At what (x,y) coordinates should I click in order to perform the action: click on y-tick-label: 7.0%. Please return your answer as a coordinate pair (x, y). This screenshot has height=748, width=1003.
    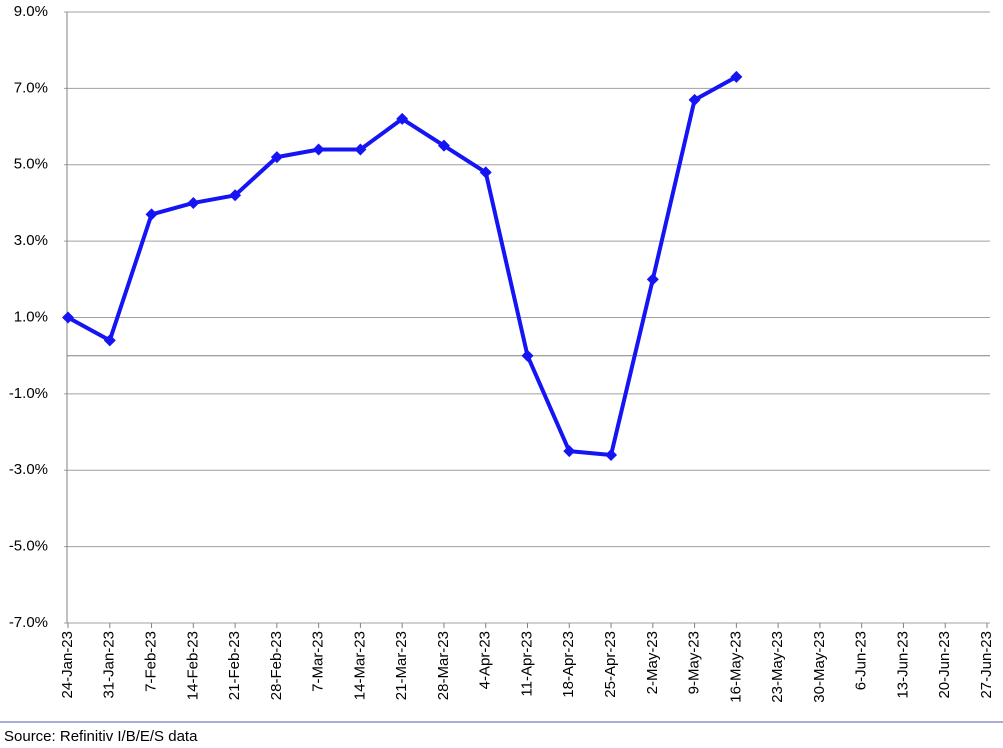
    Looking at the image, I should click on (31, 87).